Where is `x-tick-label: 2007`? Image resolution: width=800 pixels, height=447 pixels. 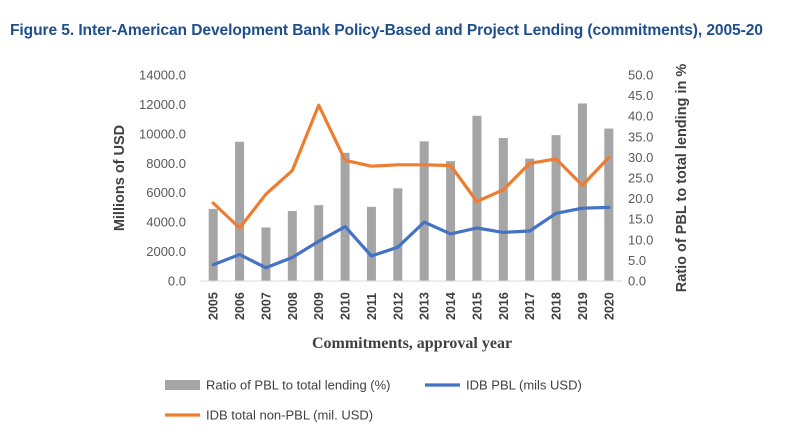 x-tick-label: 2007 is located at coordinates (266, 306).